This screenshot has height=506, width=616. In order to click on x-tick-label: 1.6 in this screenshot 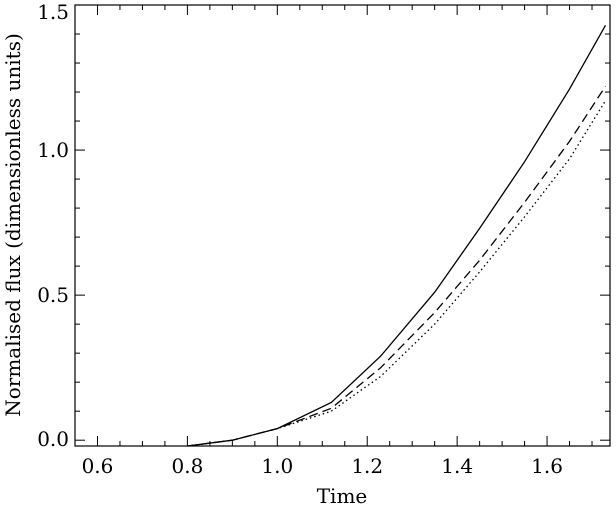, I will do `click(547, 466)`.